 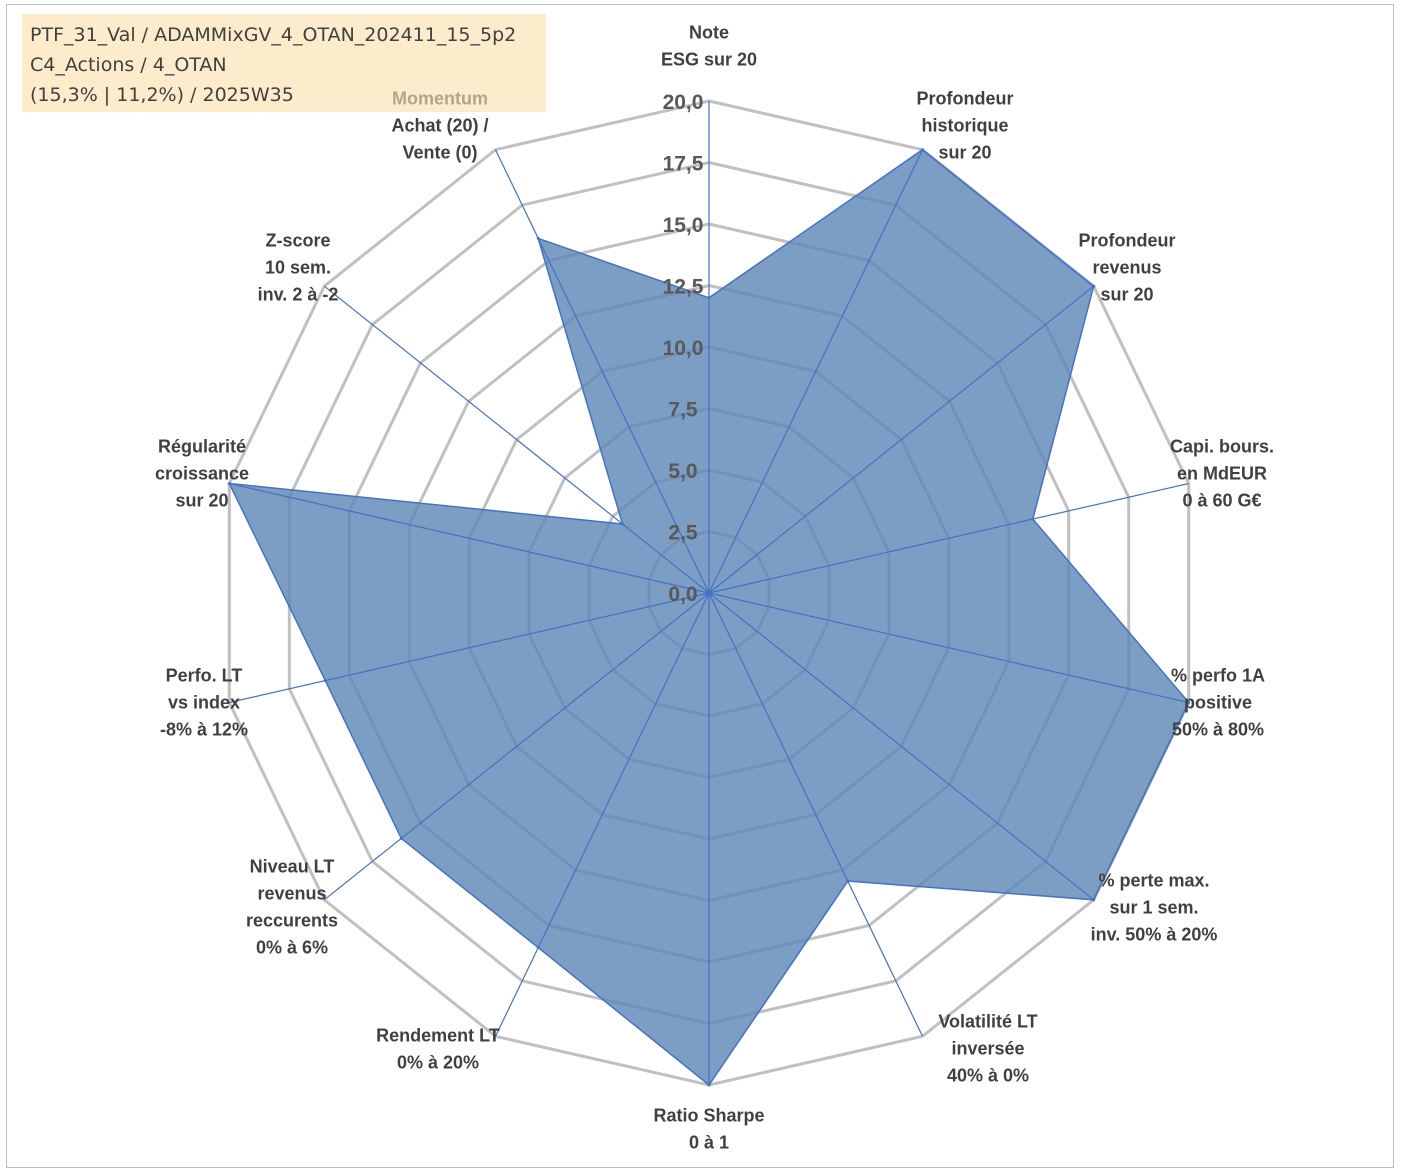 What do you see at coordinates (683, 533) in the screenshot?
I see `tick-label: 2,5` at bounding box center [683, 533].